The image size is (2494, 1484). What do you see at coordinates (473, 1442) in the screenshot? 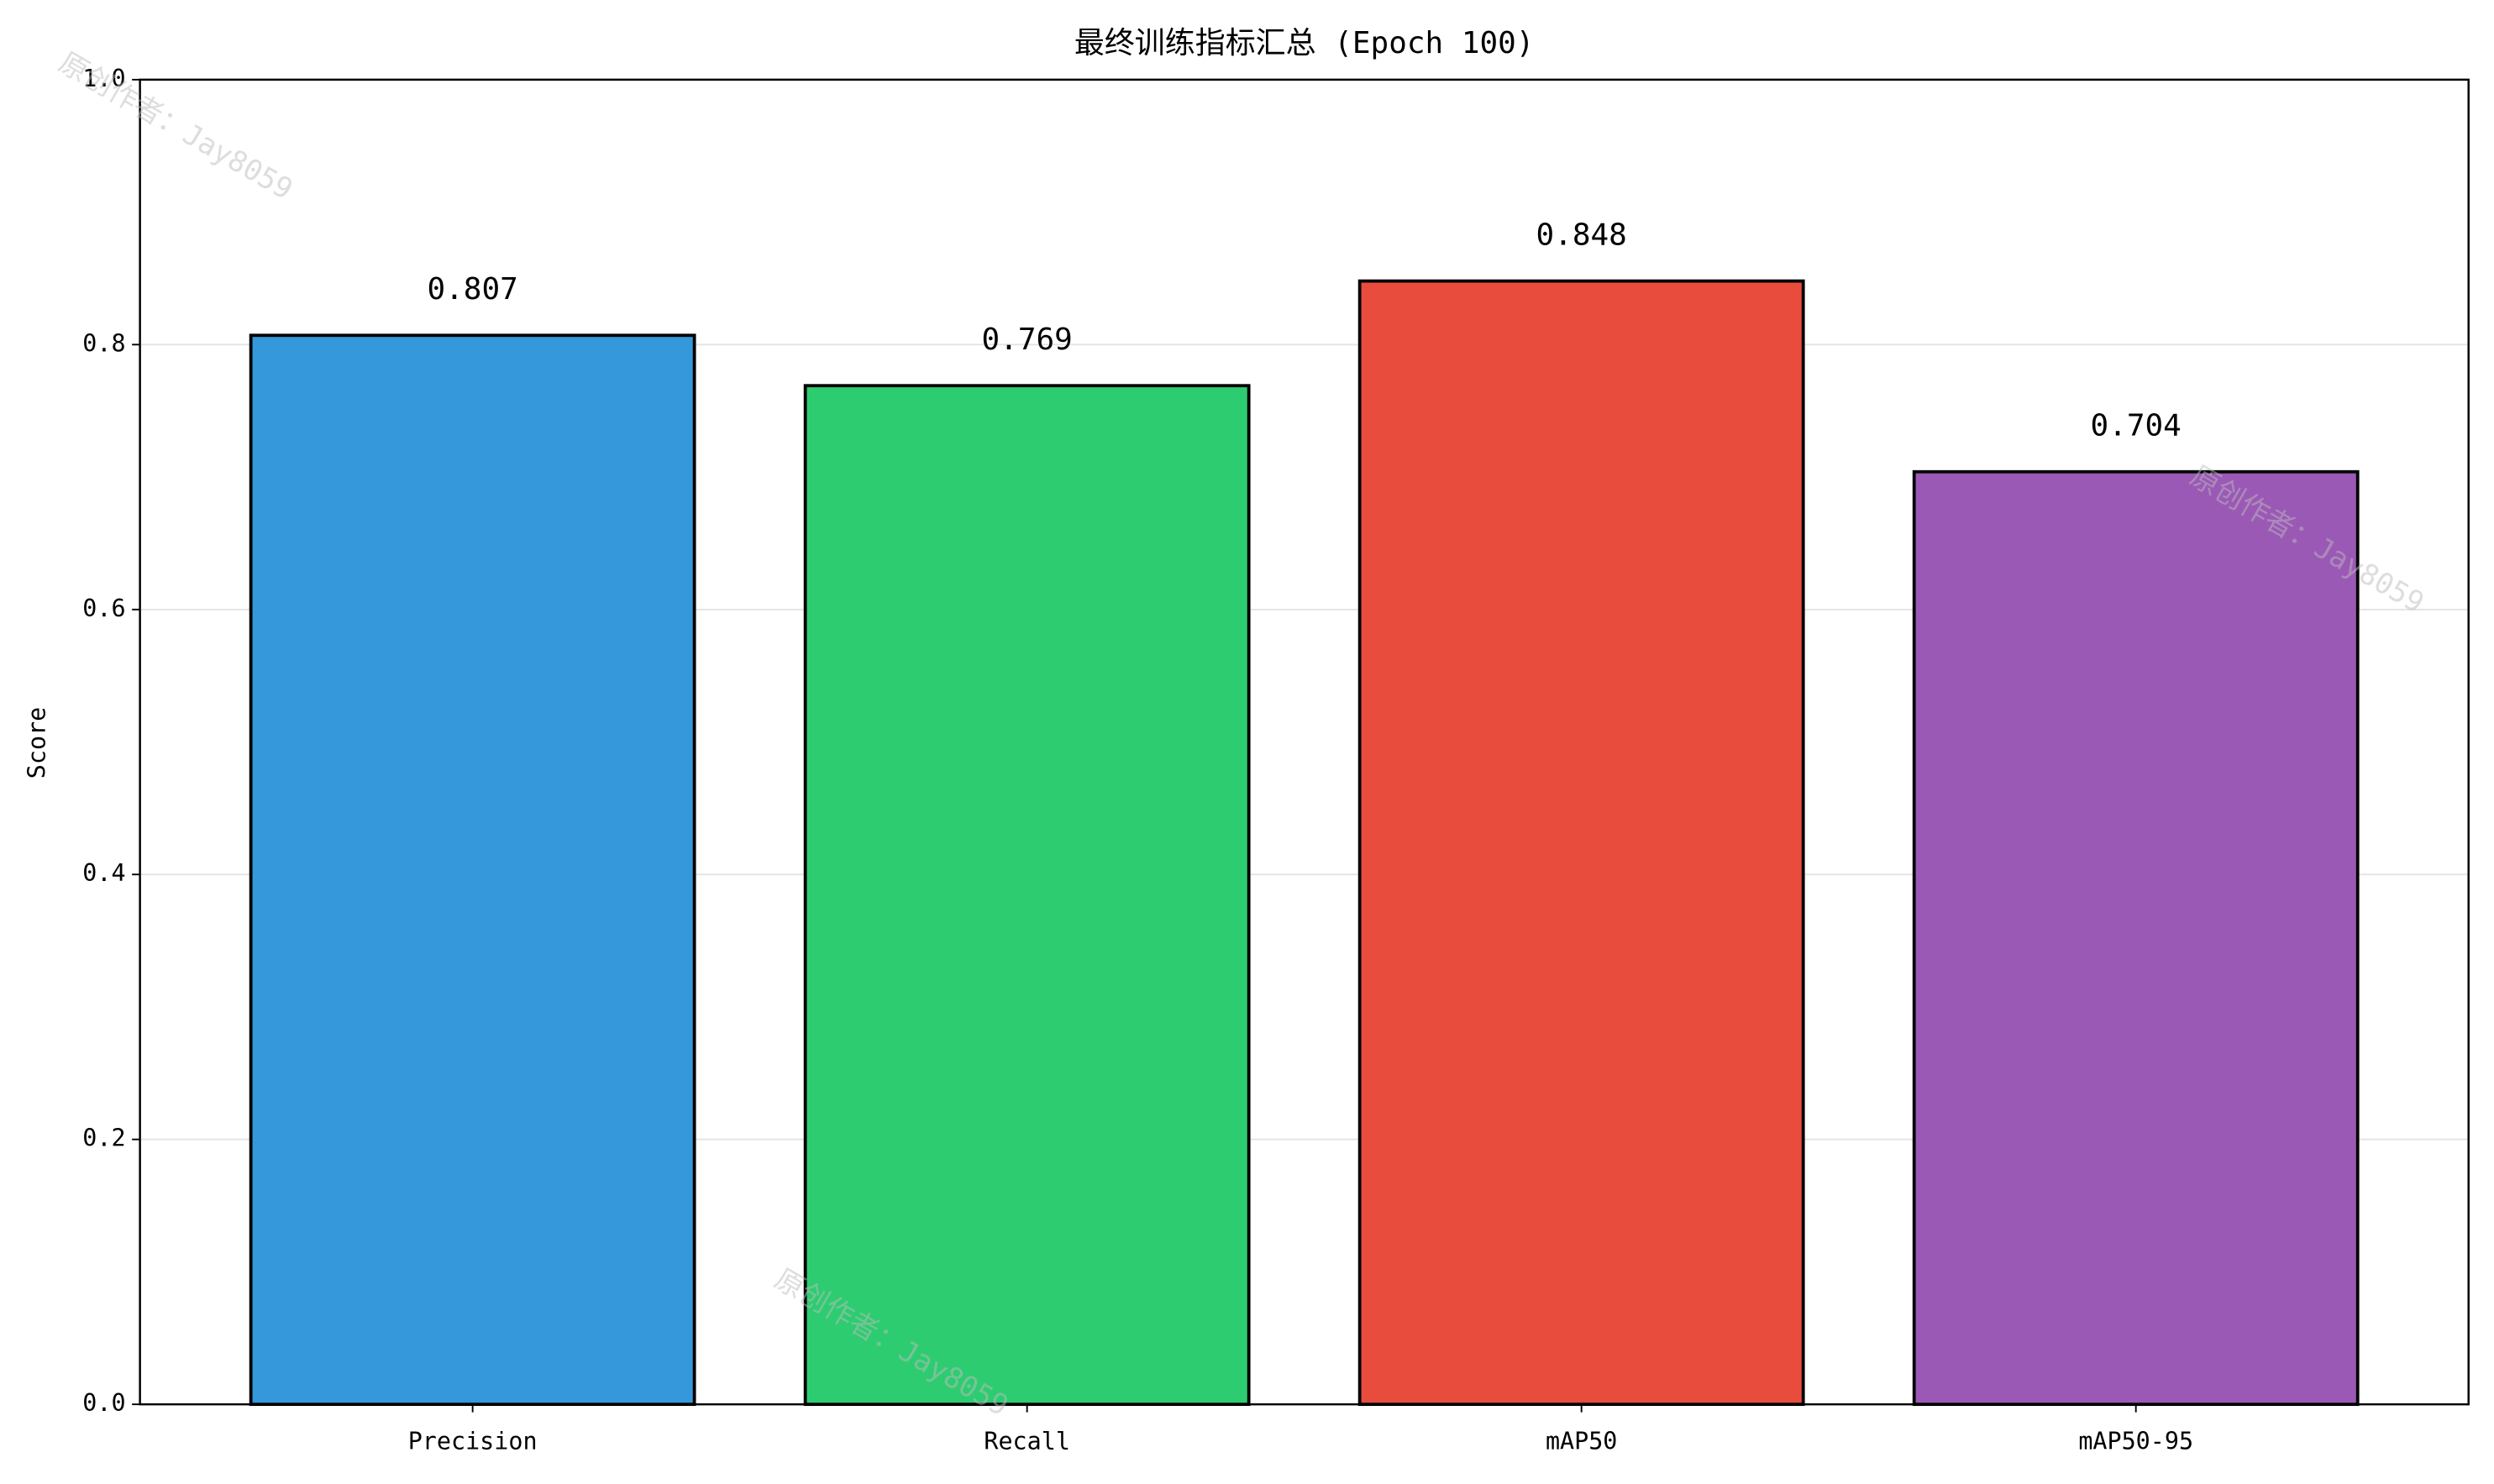
I see `x-tick-label: Precision` at bounding box center [473, 1442].